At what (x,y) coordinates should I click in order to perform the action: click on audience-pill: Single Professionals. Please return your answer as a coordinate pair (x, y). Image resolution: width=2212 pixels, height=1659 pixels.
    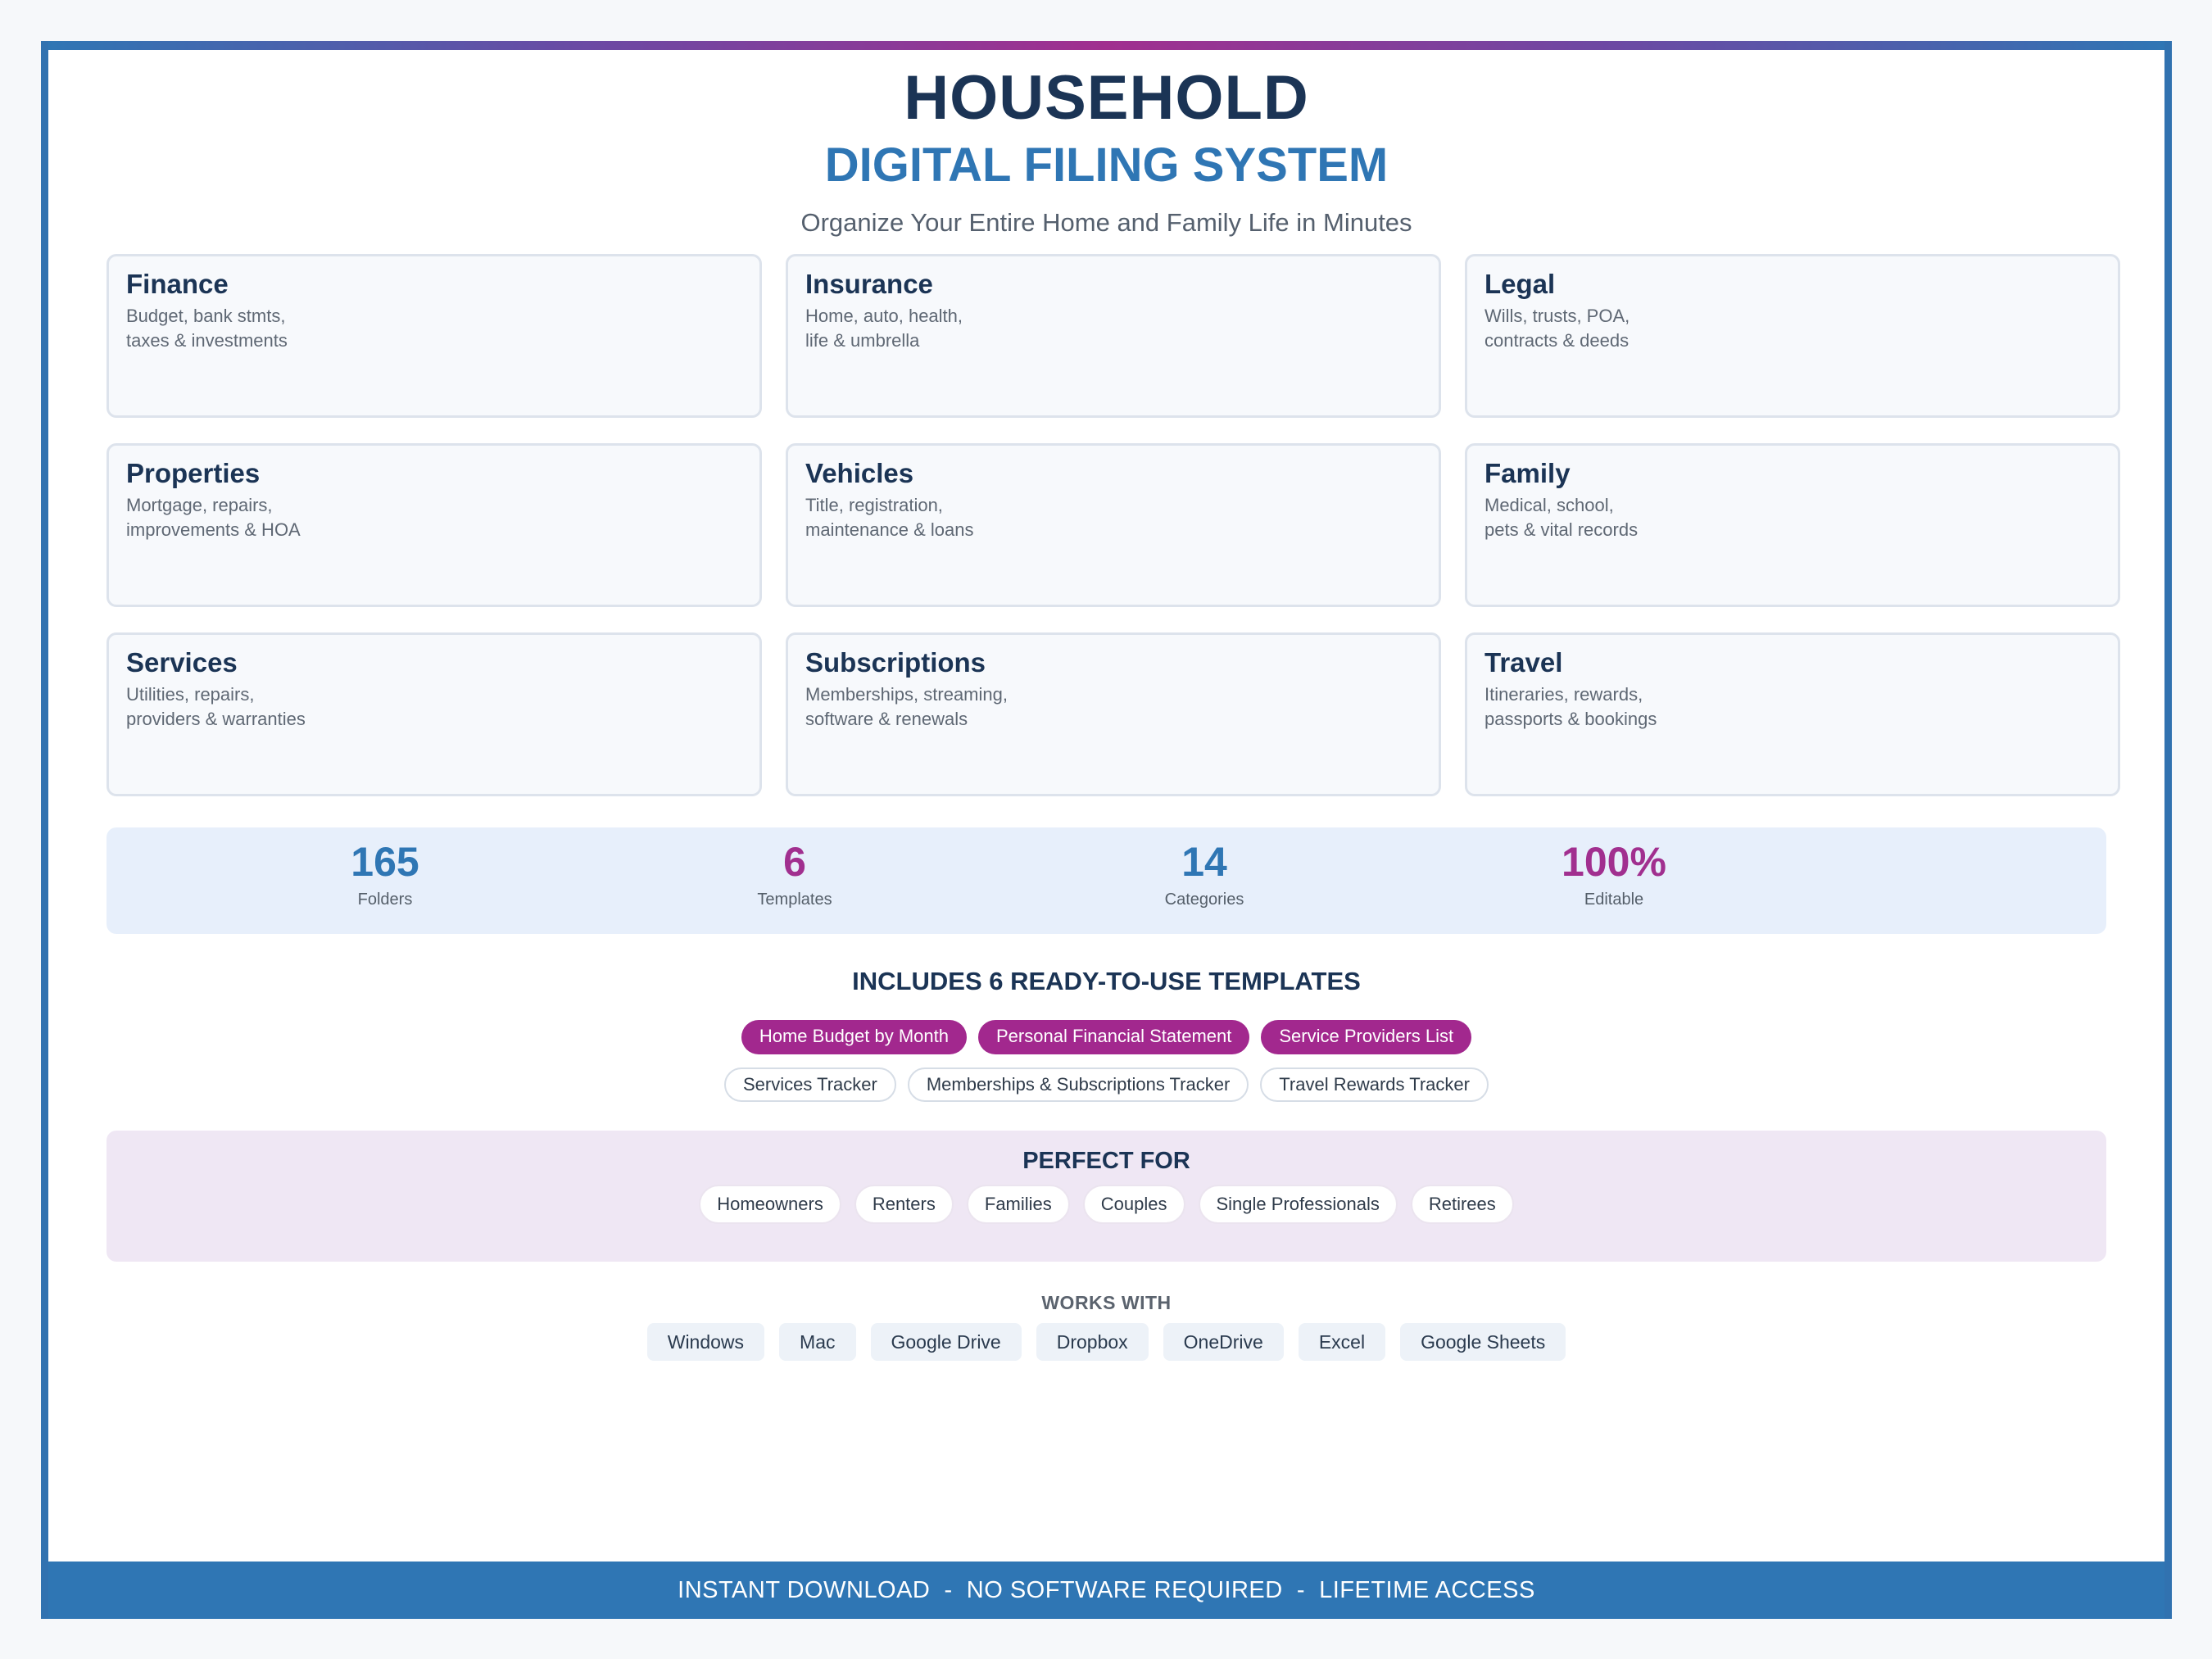
    Looking at the image, I should click on (1298, 1204).